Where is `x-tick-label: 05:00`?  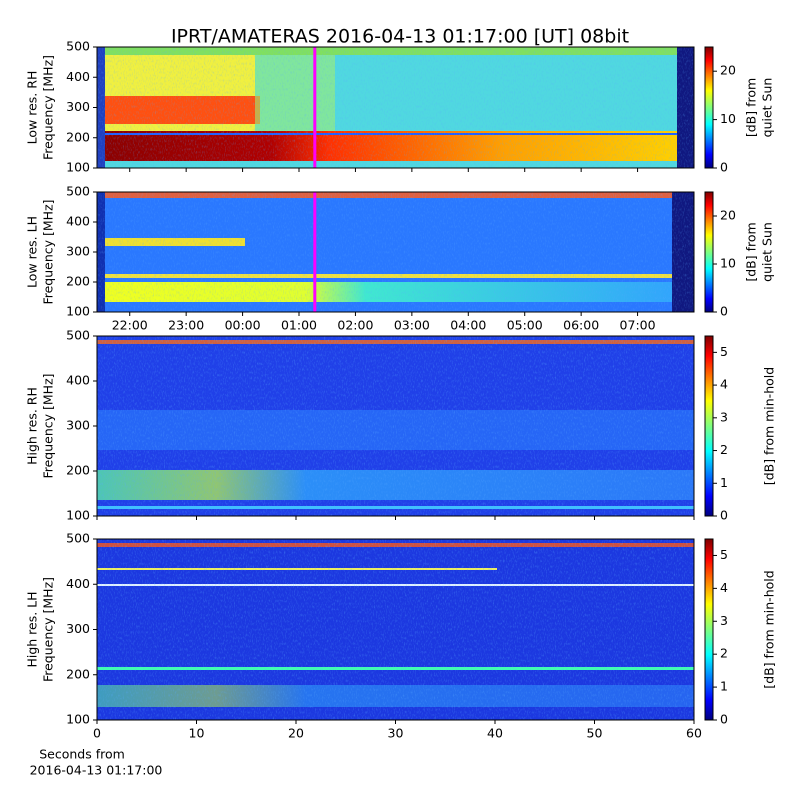
x-tick-label: 05:00 is located at coordinates (525, 325).